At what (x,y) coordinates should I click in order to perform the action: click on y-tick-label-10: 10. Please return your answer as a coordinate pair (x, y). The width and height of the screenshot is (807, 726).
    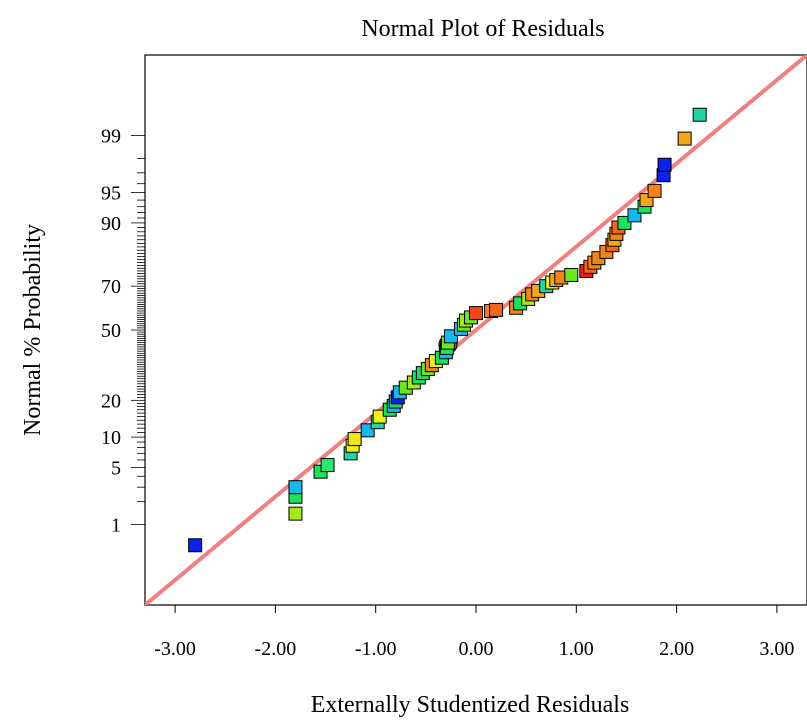
    Looking at the image, I should click on (111, 438).